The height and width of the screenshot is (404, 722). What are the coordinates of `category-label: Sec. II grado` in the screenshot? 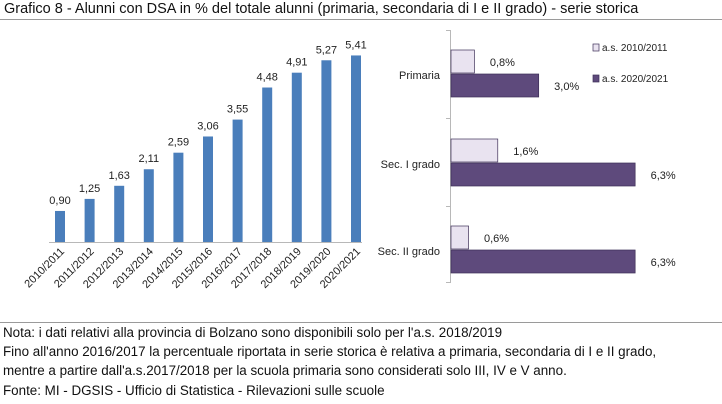 It's located at (409, 252).